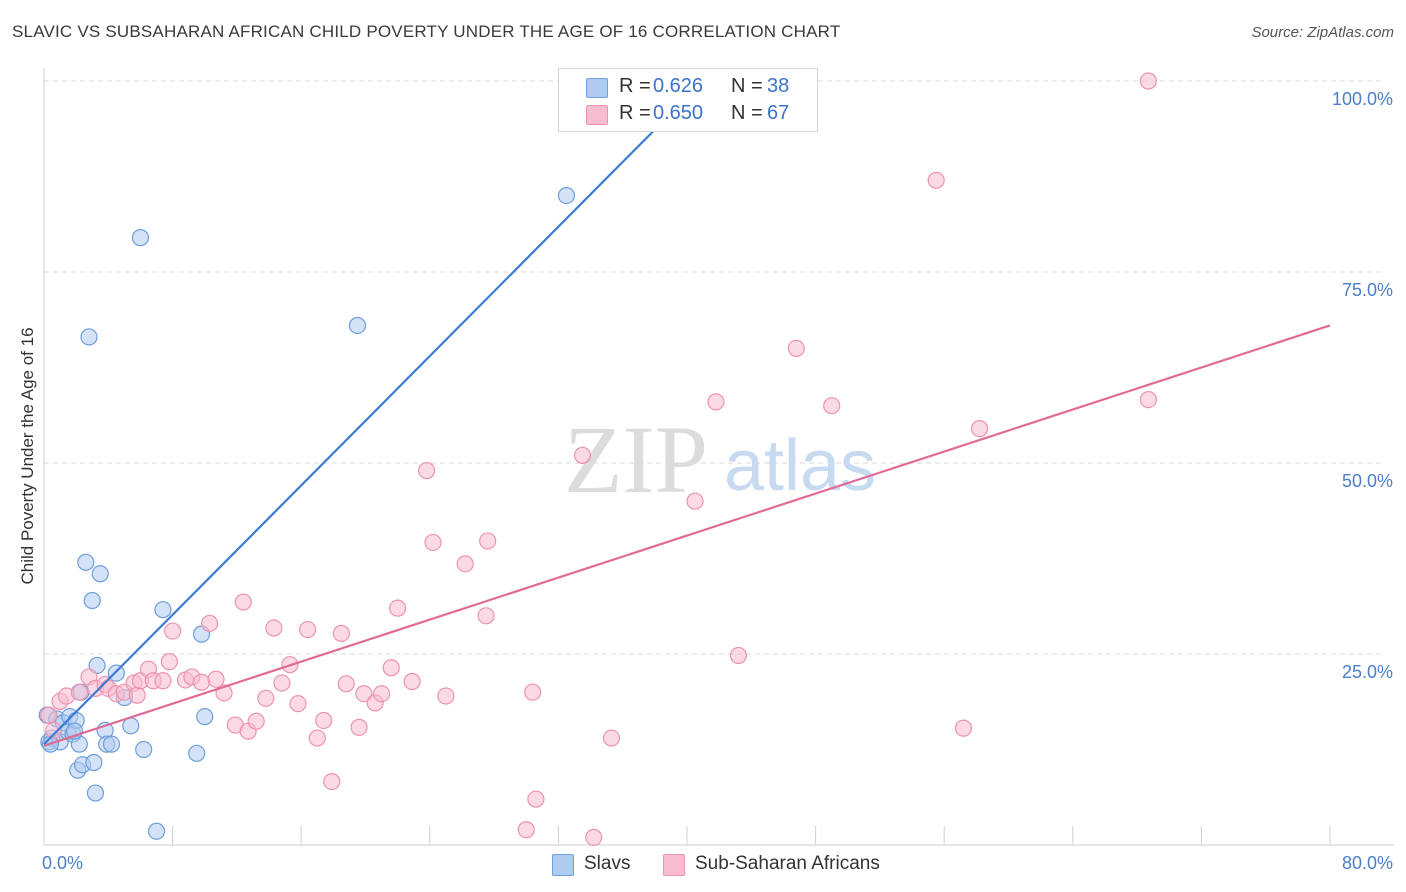 Image resolution: width=1406 pixels, height=892 pixels. I want to click on legend-row-africans: R = 0.650 N = 67, so click(688, 115).